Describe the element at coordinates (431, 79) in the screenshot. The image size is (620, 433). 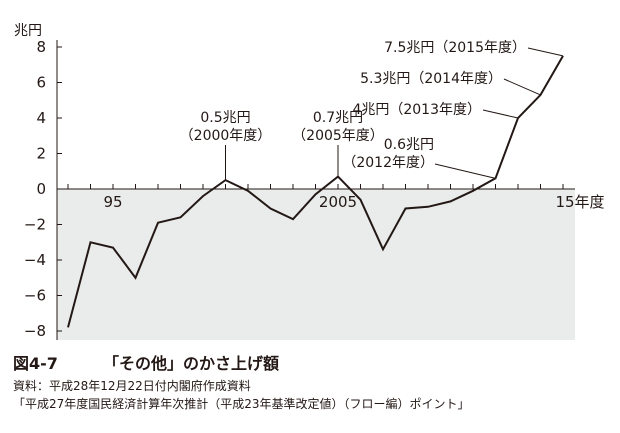
I see `annotation-label: 5.3兆円（2014年度）` at that location.